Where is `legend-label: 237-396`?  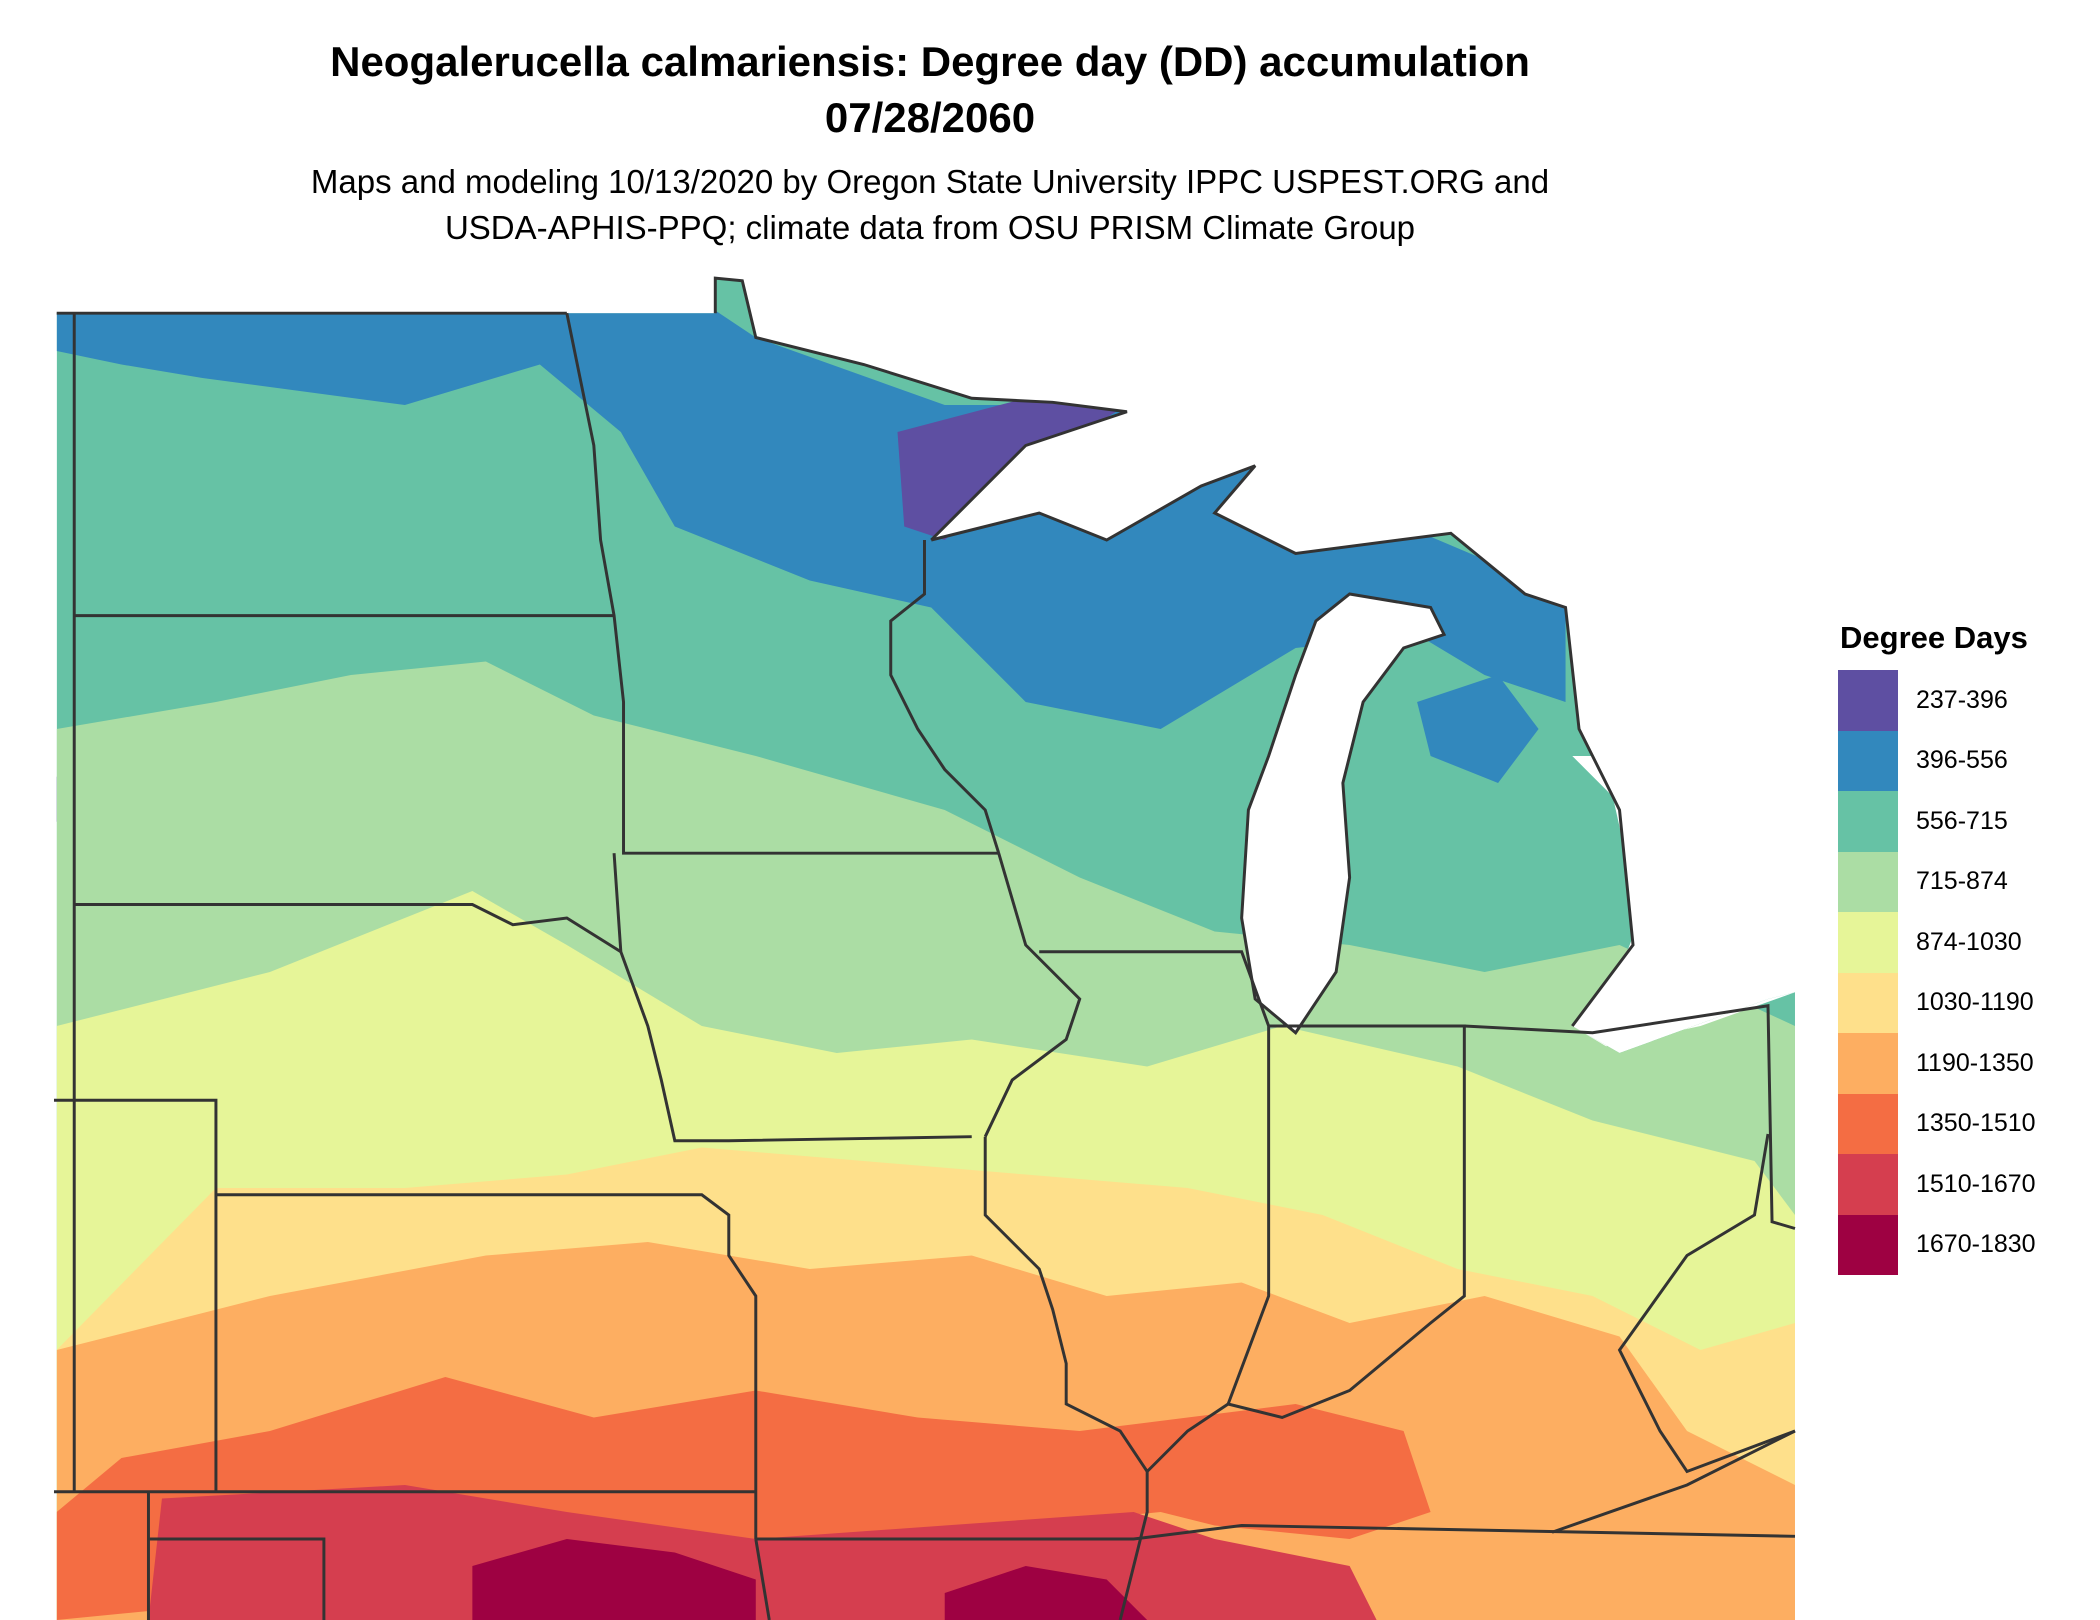 legend-label: 237-396 is located at coordinates (1962, 699).